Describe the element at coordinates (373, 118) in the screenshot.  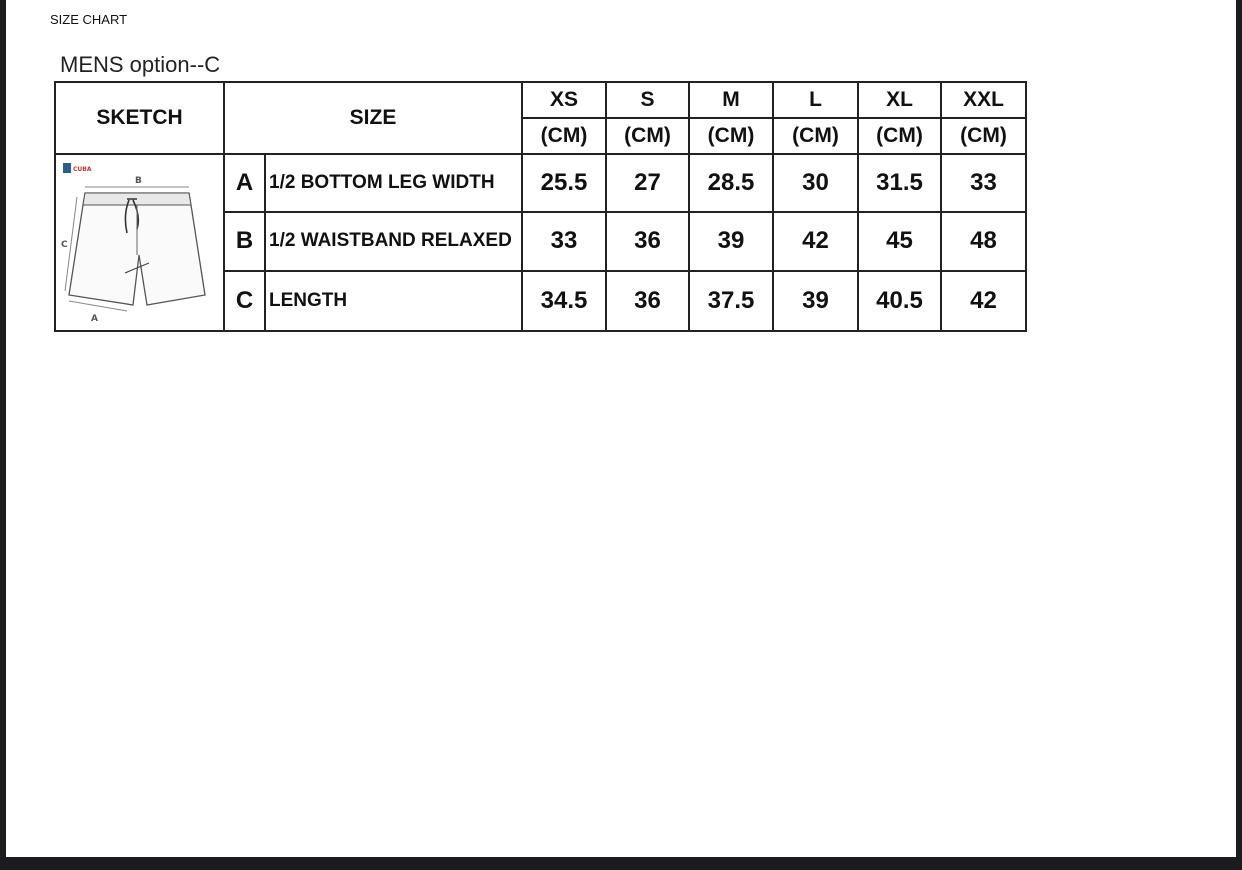
I see `size-header: SIZE` at that location.